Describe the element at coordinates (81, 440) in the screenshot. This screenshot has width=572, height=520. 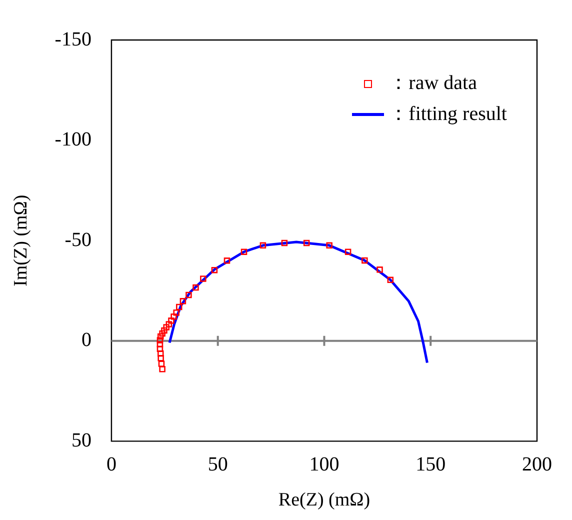
I see `y-tick-label: 50` at that location.